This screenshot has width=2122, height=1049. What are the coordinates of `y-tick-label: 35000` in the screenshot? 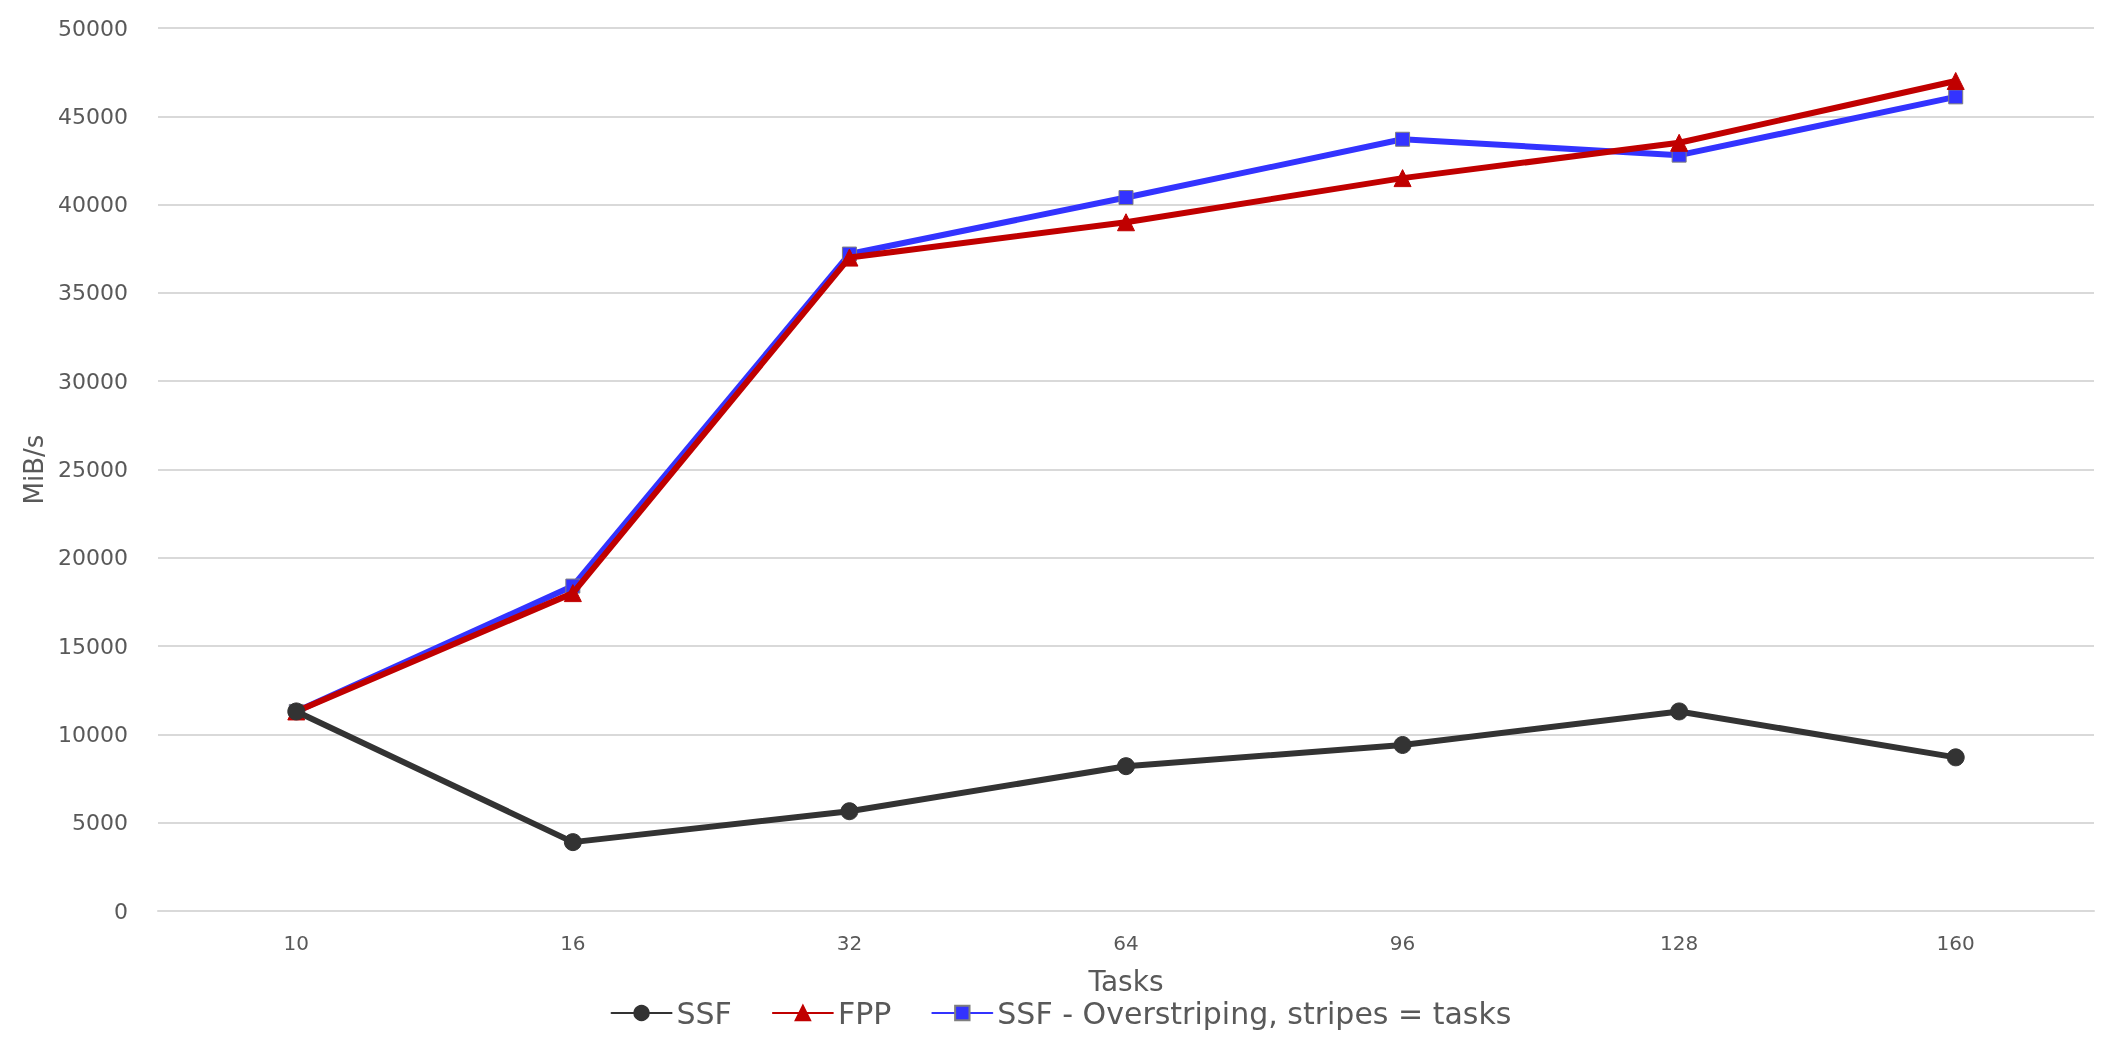 It's located at (93, 293).